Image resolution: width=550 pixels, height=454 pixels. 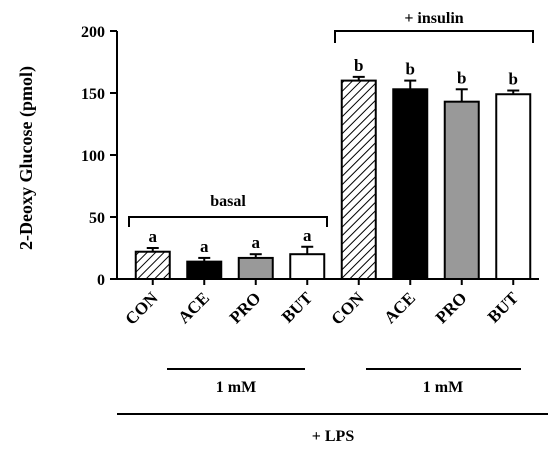 What do you see at coordinates (26, 158) in the screenshot?
I see `y-axis-label: 2-Deoxy Glucose (pmol)` at bounding box center [26, 158].